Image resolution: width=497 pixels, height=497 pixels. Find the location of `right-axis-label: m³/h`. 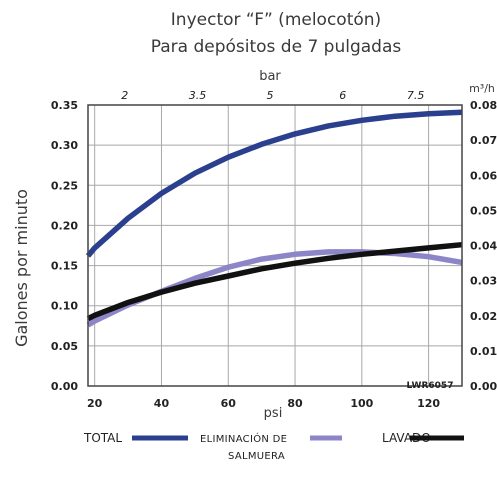

right-axis-label: m³/h is located at coordinates (482, 88).